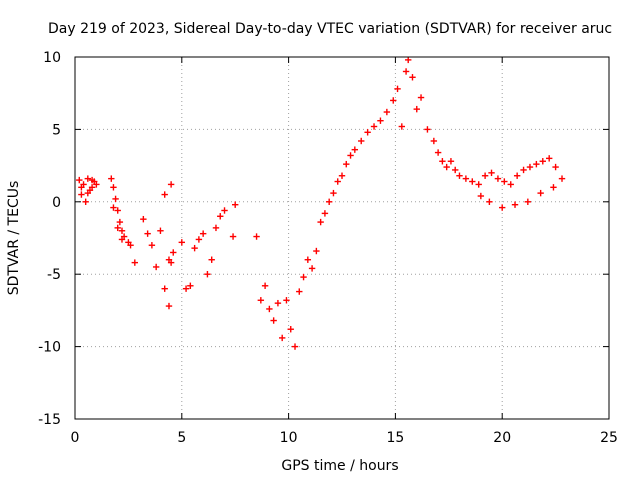 The image size is (640, 480). I want to click on x-tick-label: 20, so click(502, 438).